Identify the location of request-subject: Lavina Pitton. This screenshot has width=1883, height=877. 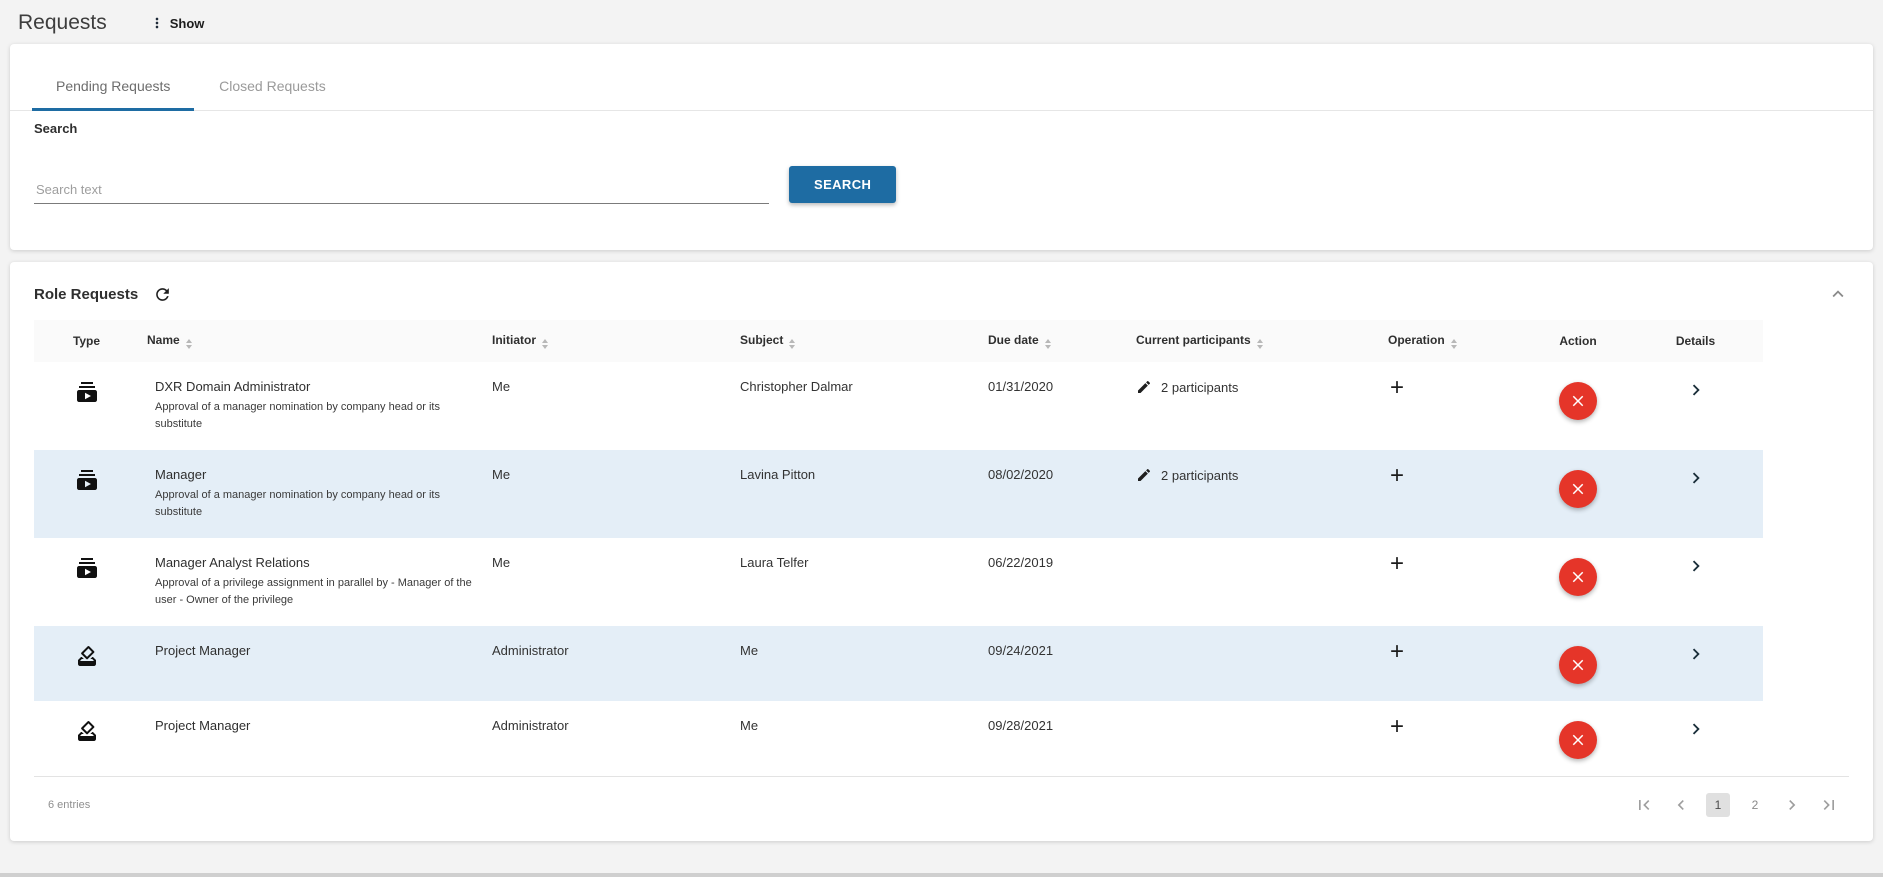
(778, 475).